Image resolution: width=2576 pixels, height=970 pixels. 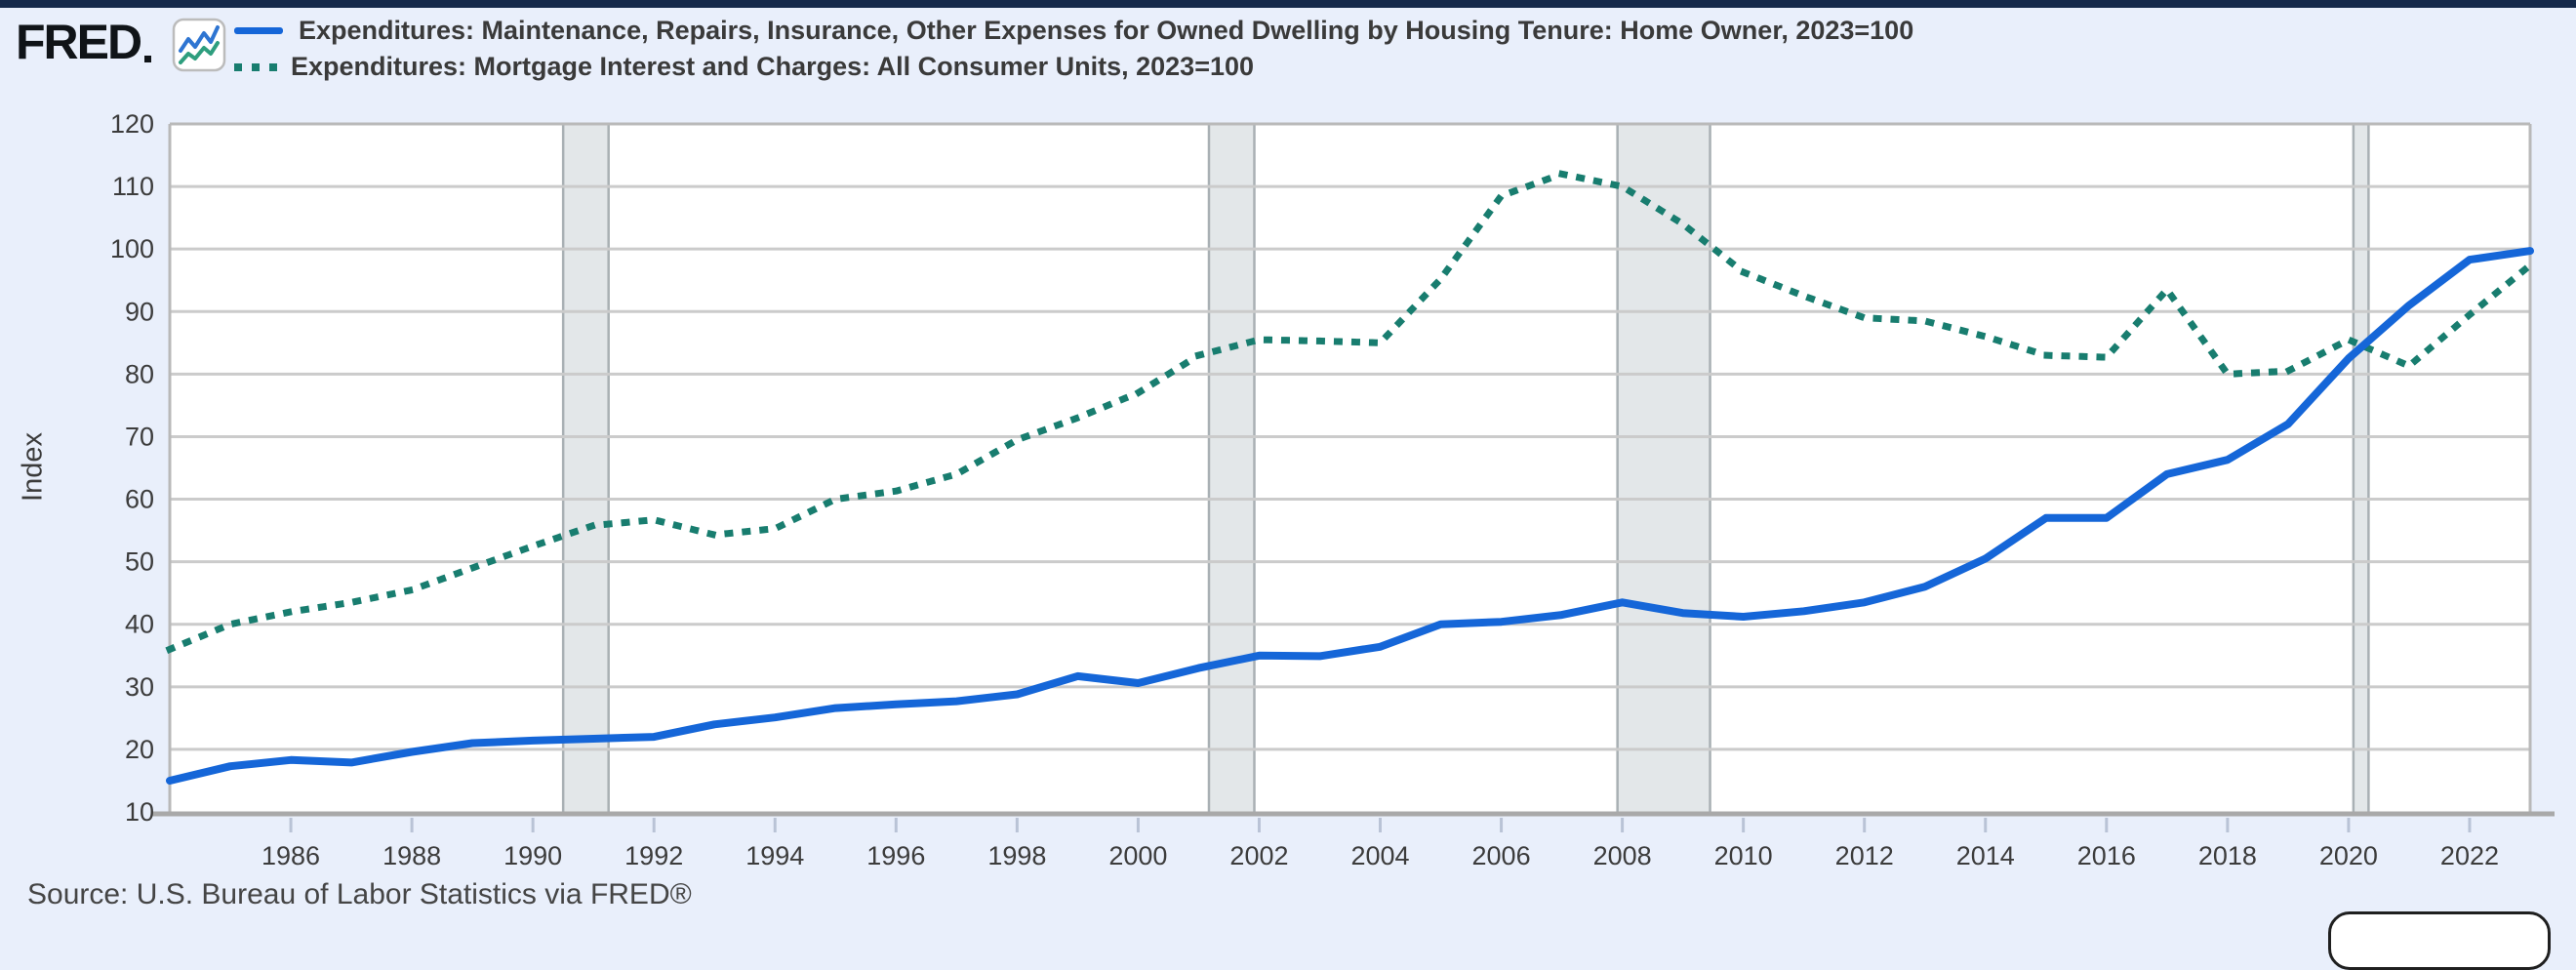 I want to click on fred-logo: FRED, so click(x=84, y=42).